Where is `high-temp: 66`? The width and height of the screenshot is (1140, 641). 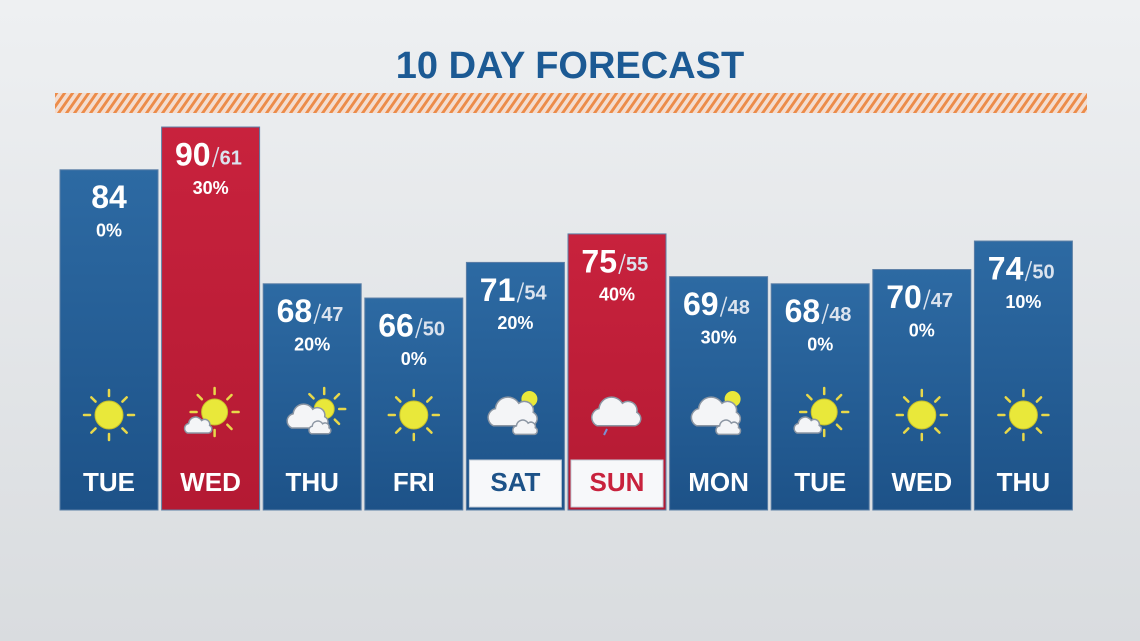 high-temp: 66 is located at coordinates (396, 325).